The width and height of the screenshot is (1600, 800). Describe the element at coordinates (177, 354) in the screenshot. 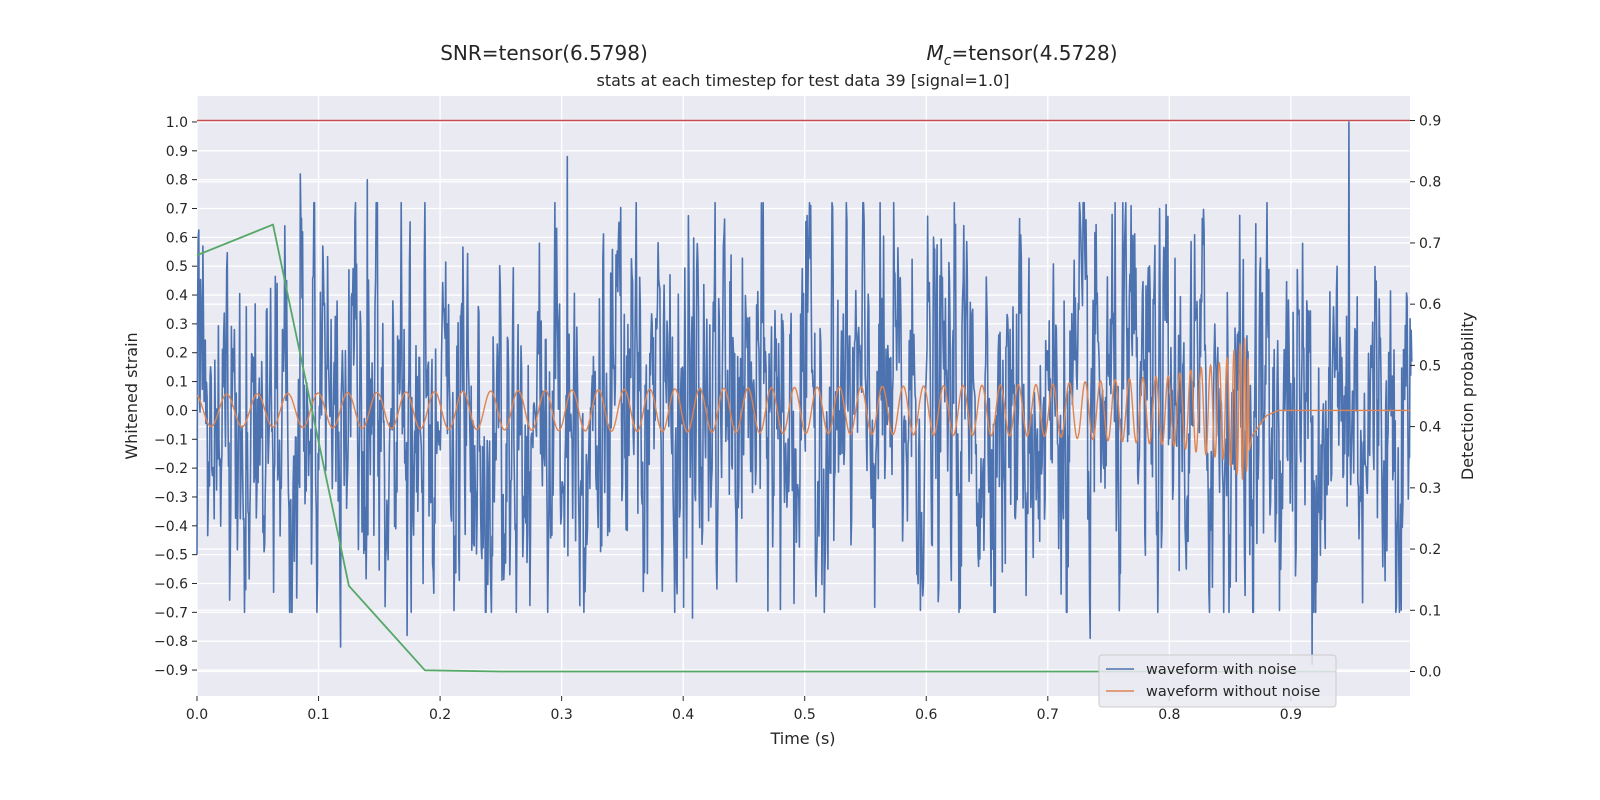

I see `y-tick-label: 0.2` at that location.